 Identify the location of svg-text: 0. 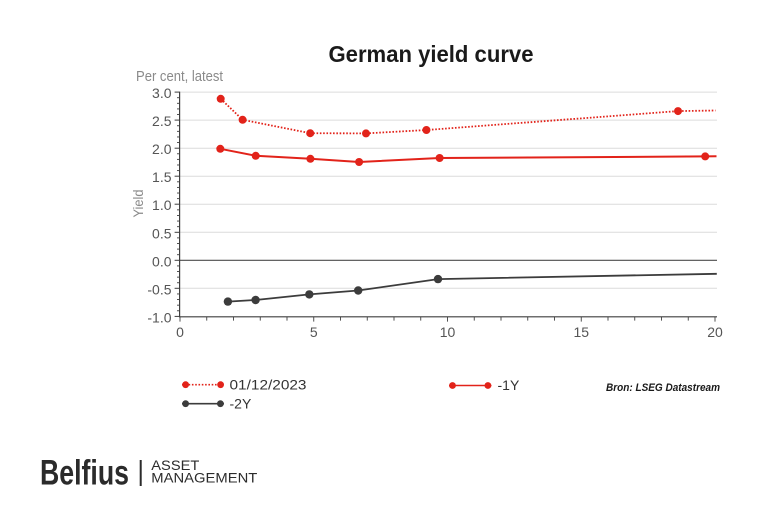
(180, 332).